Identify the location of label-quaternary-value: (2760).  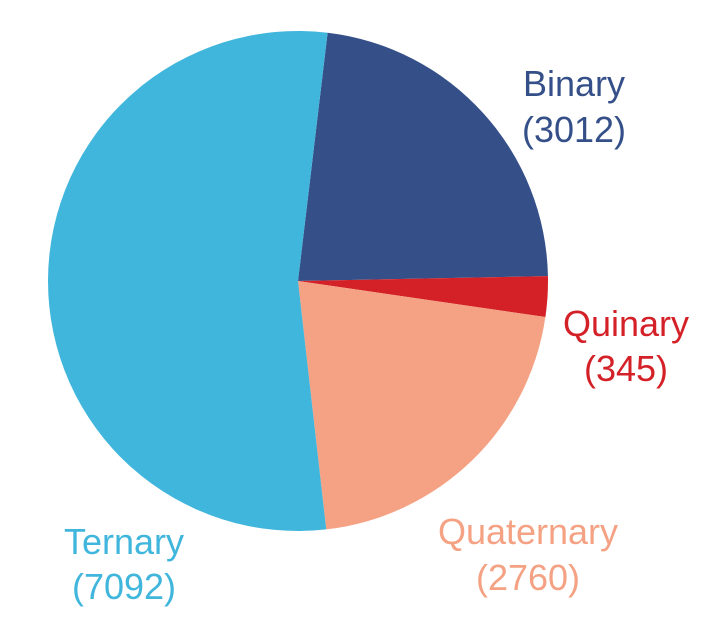
(528, 577).